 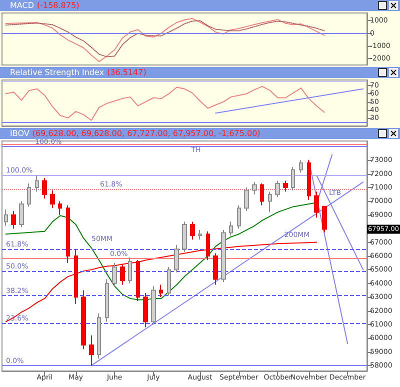 What do you see at coordinates (146, 133) in the screenshot?
I see `chart-subtitle: (69,628.00, 69,628.00, 67,727.00, 67,957.00, -1,675.00)` at bounding box center [146, 133].